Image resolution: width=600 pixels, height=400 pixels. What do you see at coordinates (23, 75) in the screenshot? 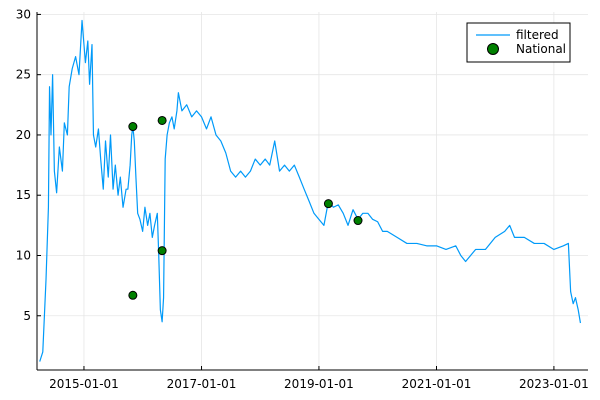
I see `y-tick-label-4: 25` at bounding box center [23, 75].